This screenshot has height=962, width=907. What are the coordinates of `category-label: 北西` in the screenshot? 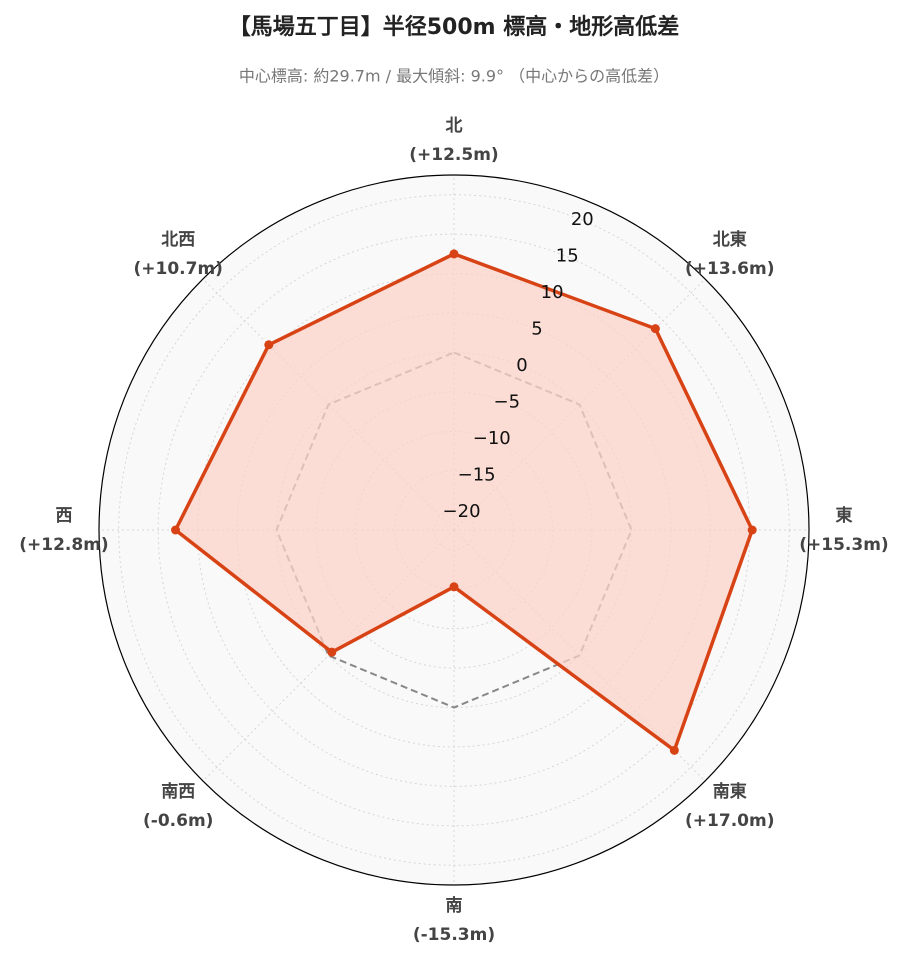 It's located at (178, 240).